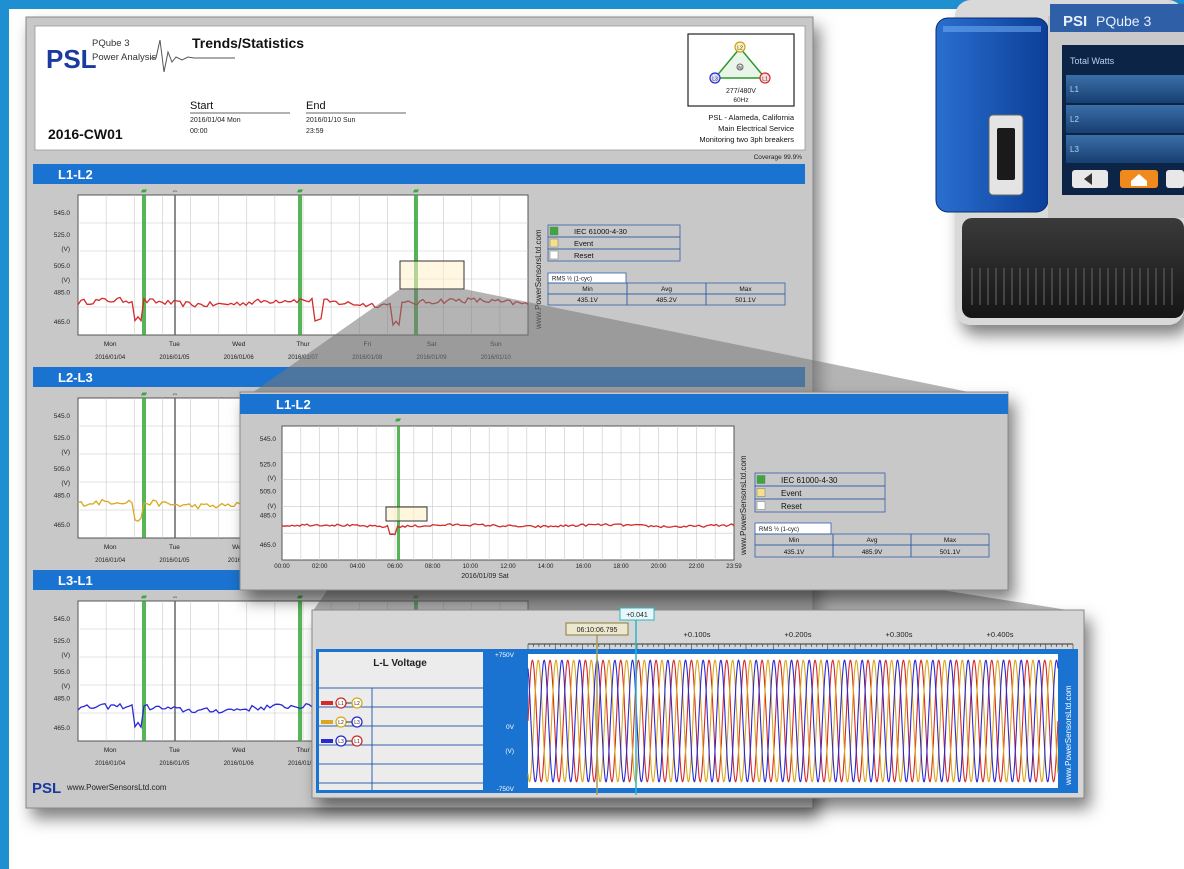 This screenshot has height=869, width=1184. What do you see at coordinates (400, 663) in the screenshot?
I see `waveform-title: L-L Voltage` at bounding box center [400, 663].